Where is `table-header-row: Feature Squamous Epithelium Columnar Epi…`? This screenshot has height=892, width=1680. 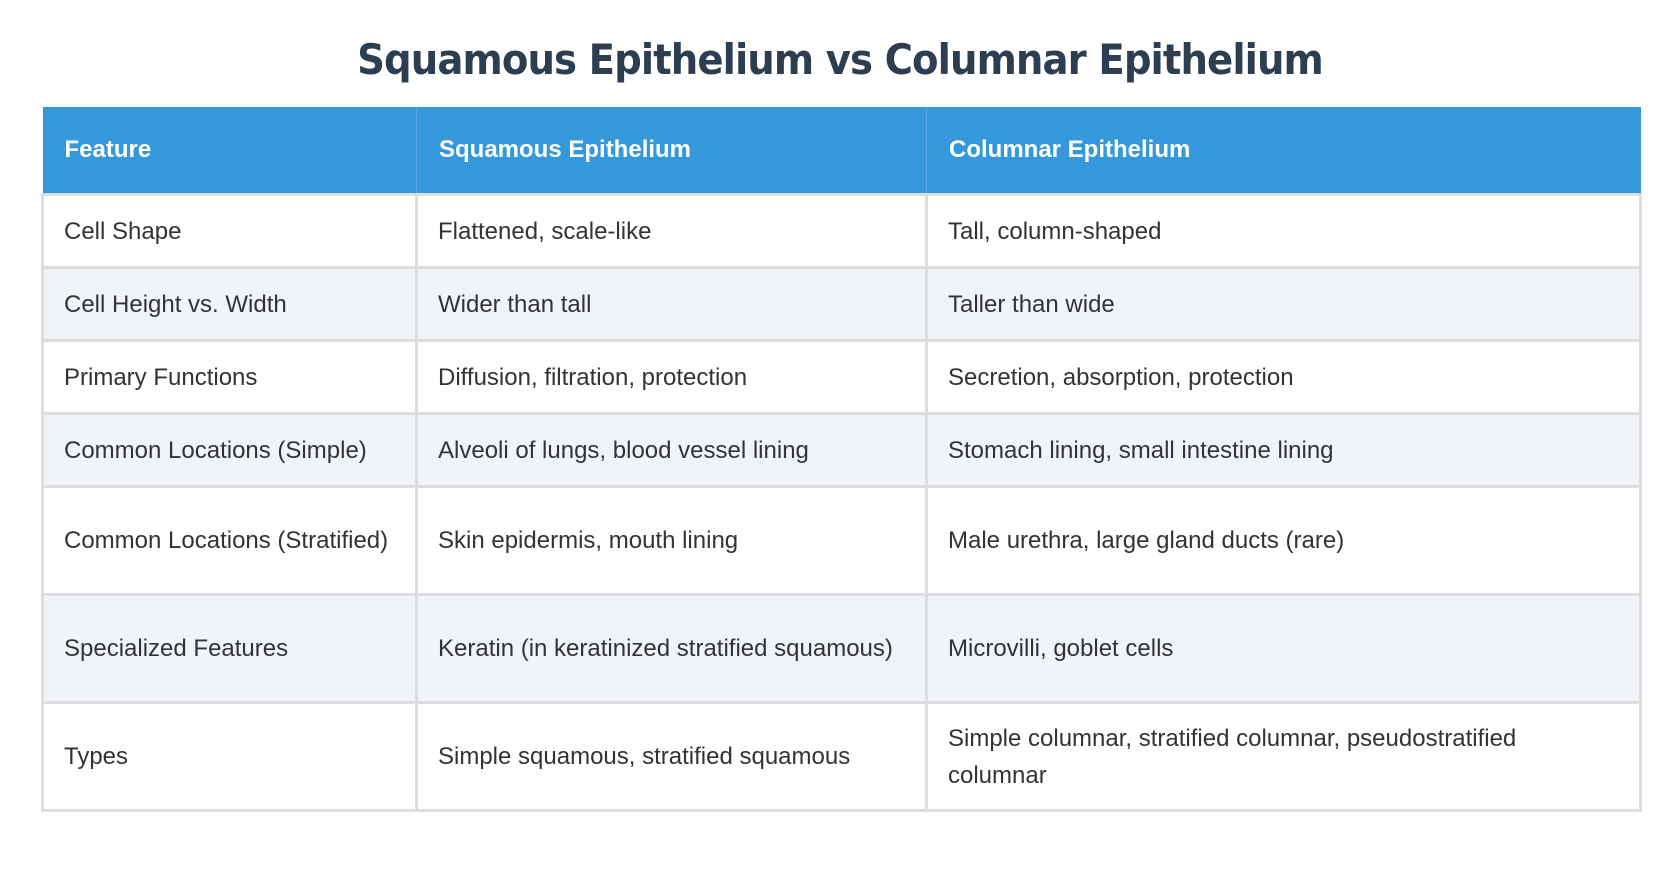 table-header-row: Feature Squamous Epithelium Columnar Epi… is located at coordinates (841, 151).